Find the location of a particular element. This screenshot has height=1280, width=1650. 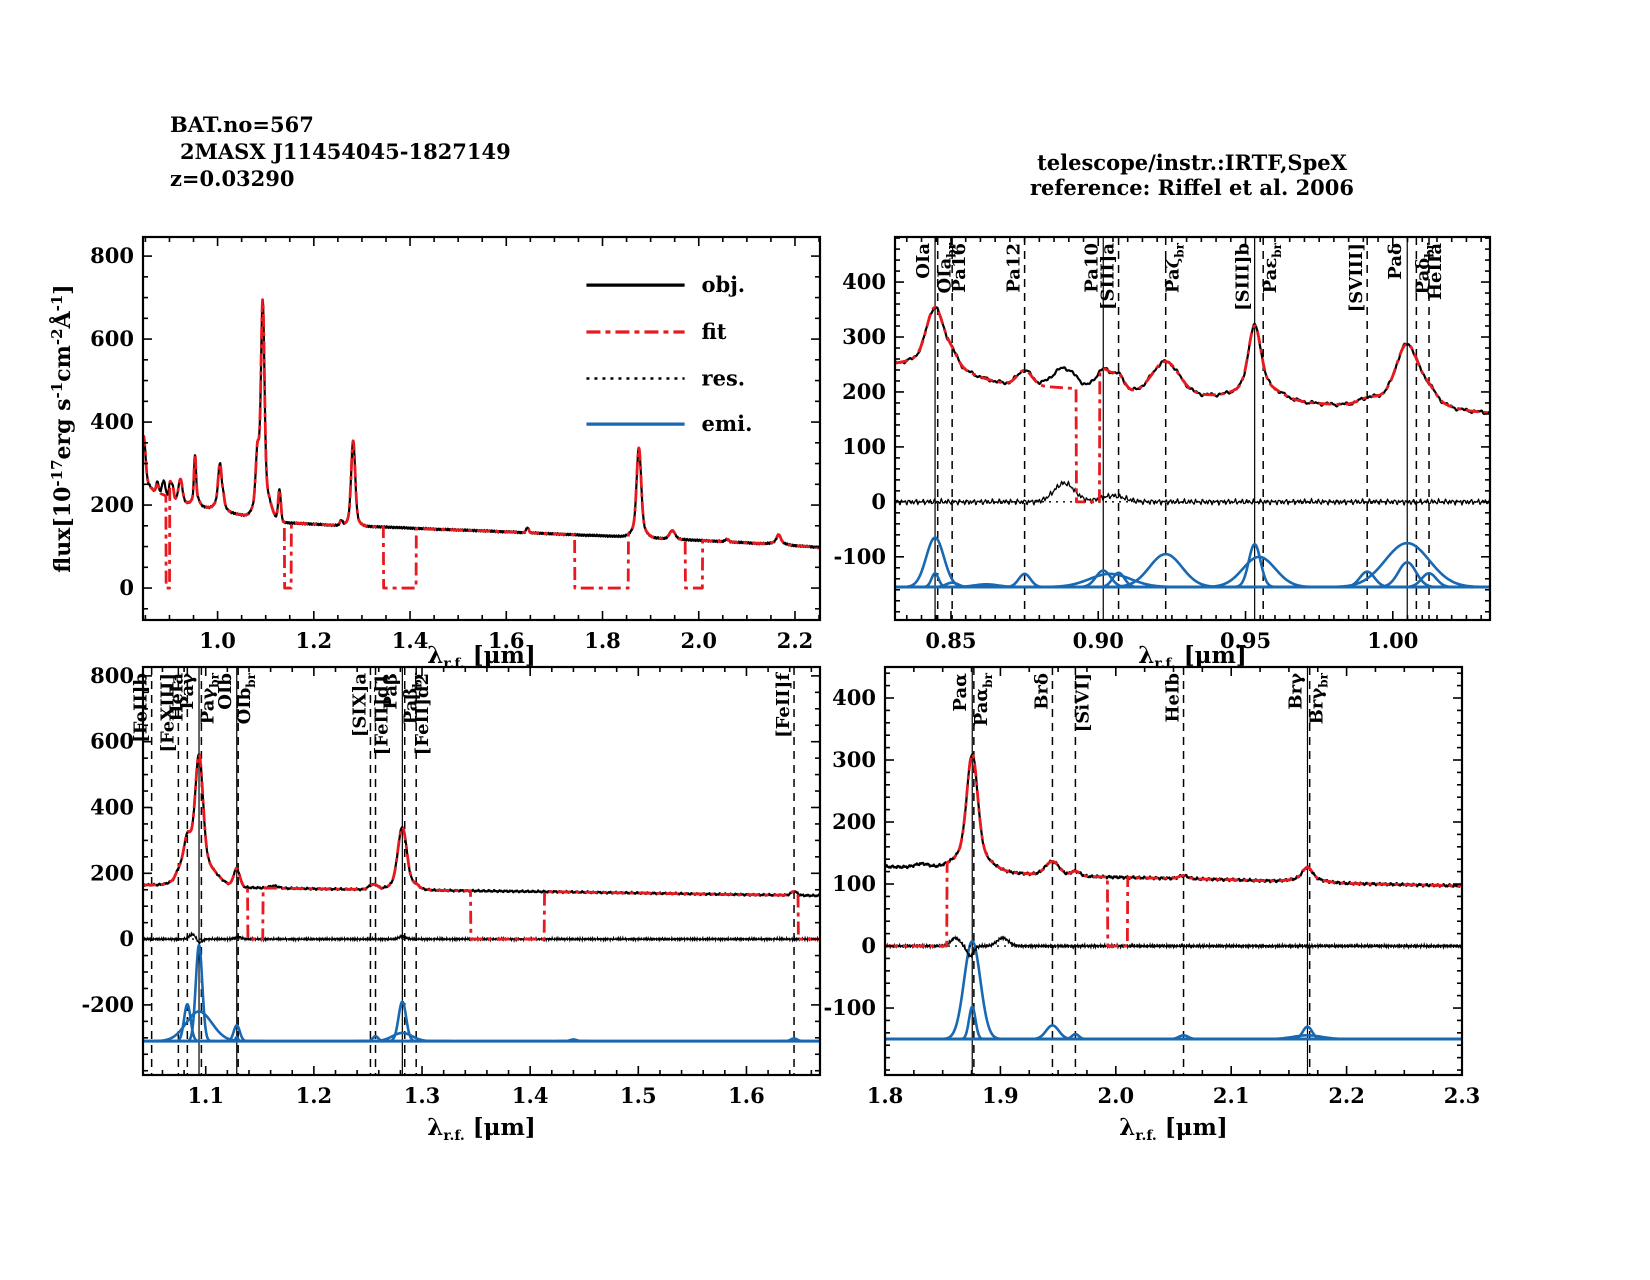

title-reference: reference: Riffel et al. 2006 is located at coordinates (1192, 187).